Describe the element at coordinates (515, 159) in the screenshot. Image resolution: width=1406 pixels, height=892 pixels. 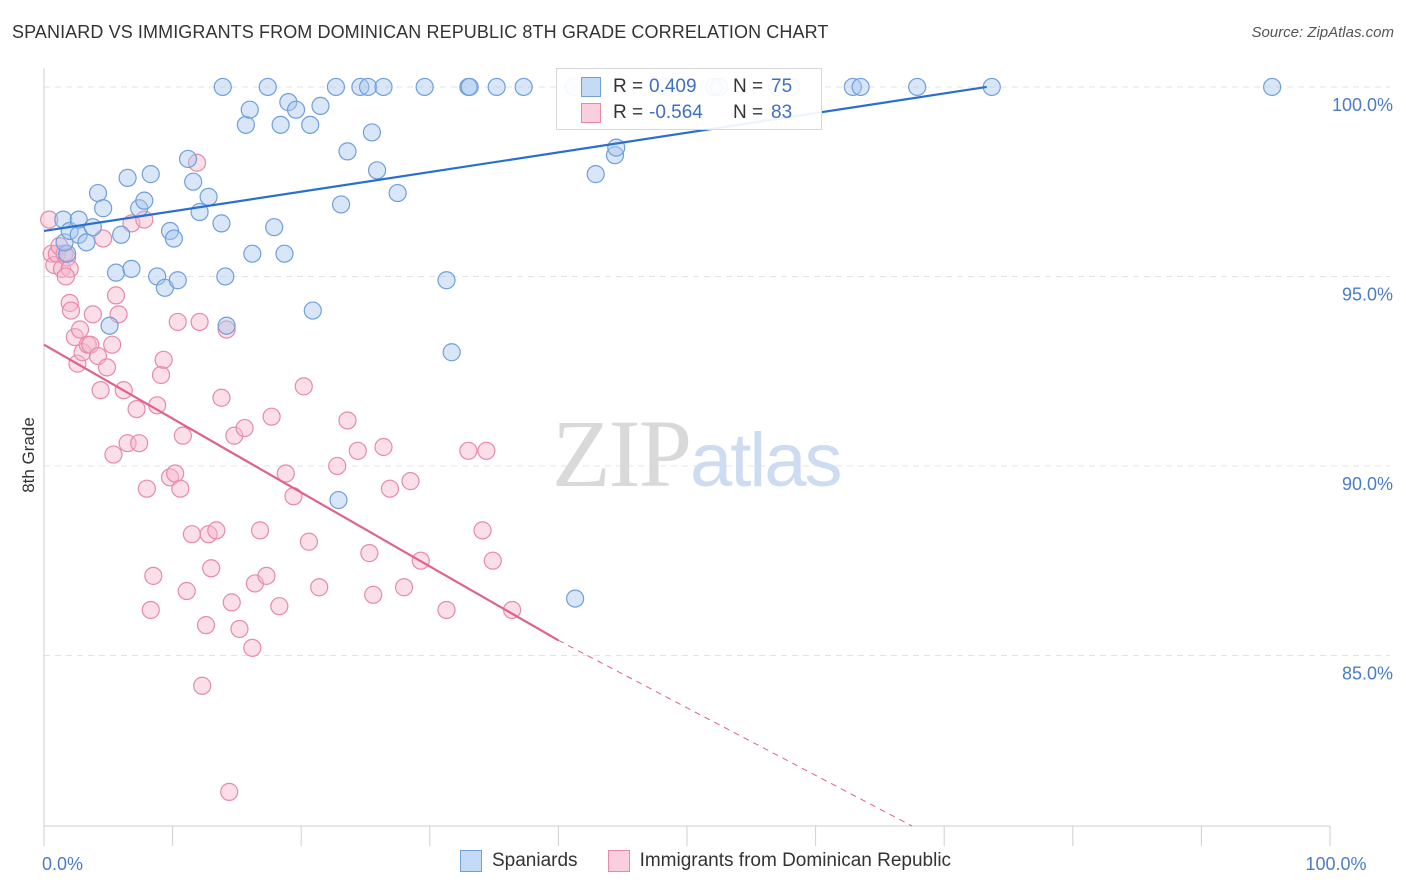
I see `spaniards-trend-line` at that location.